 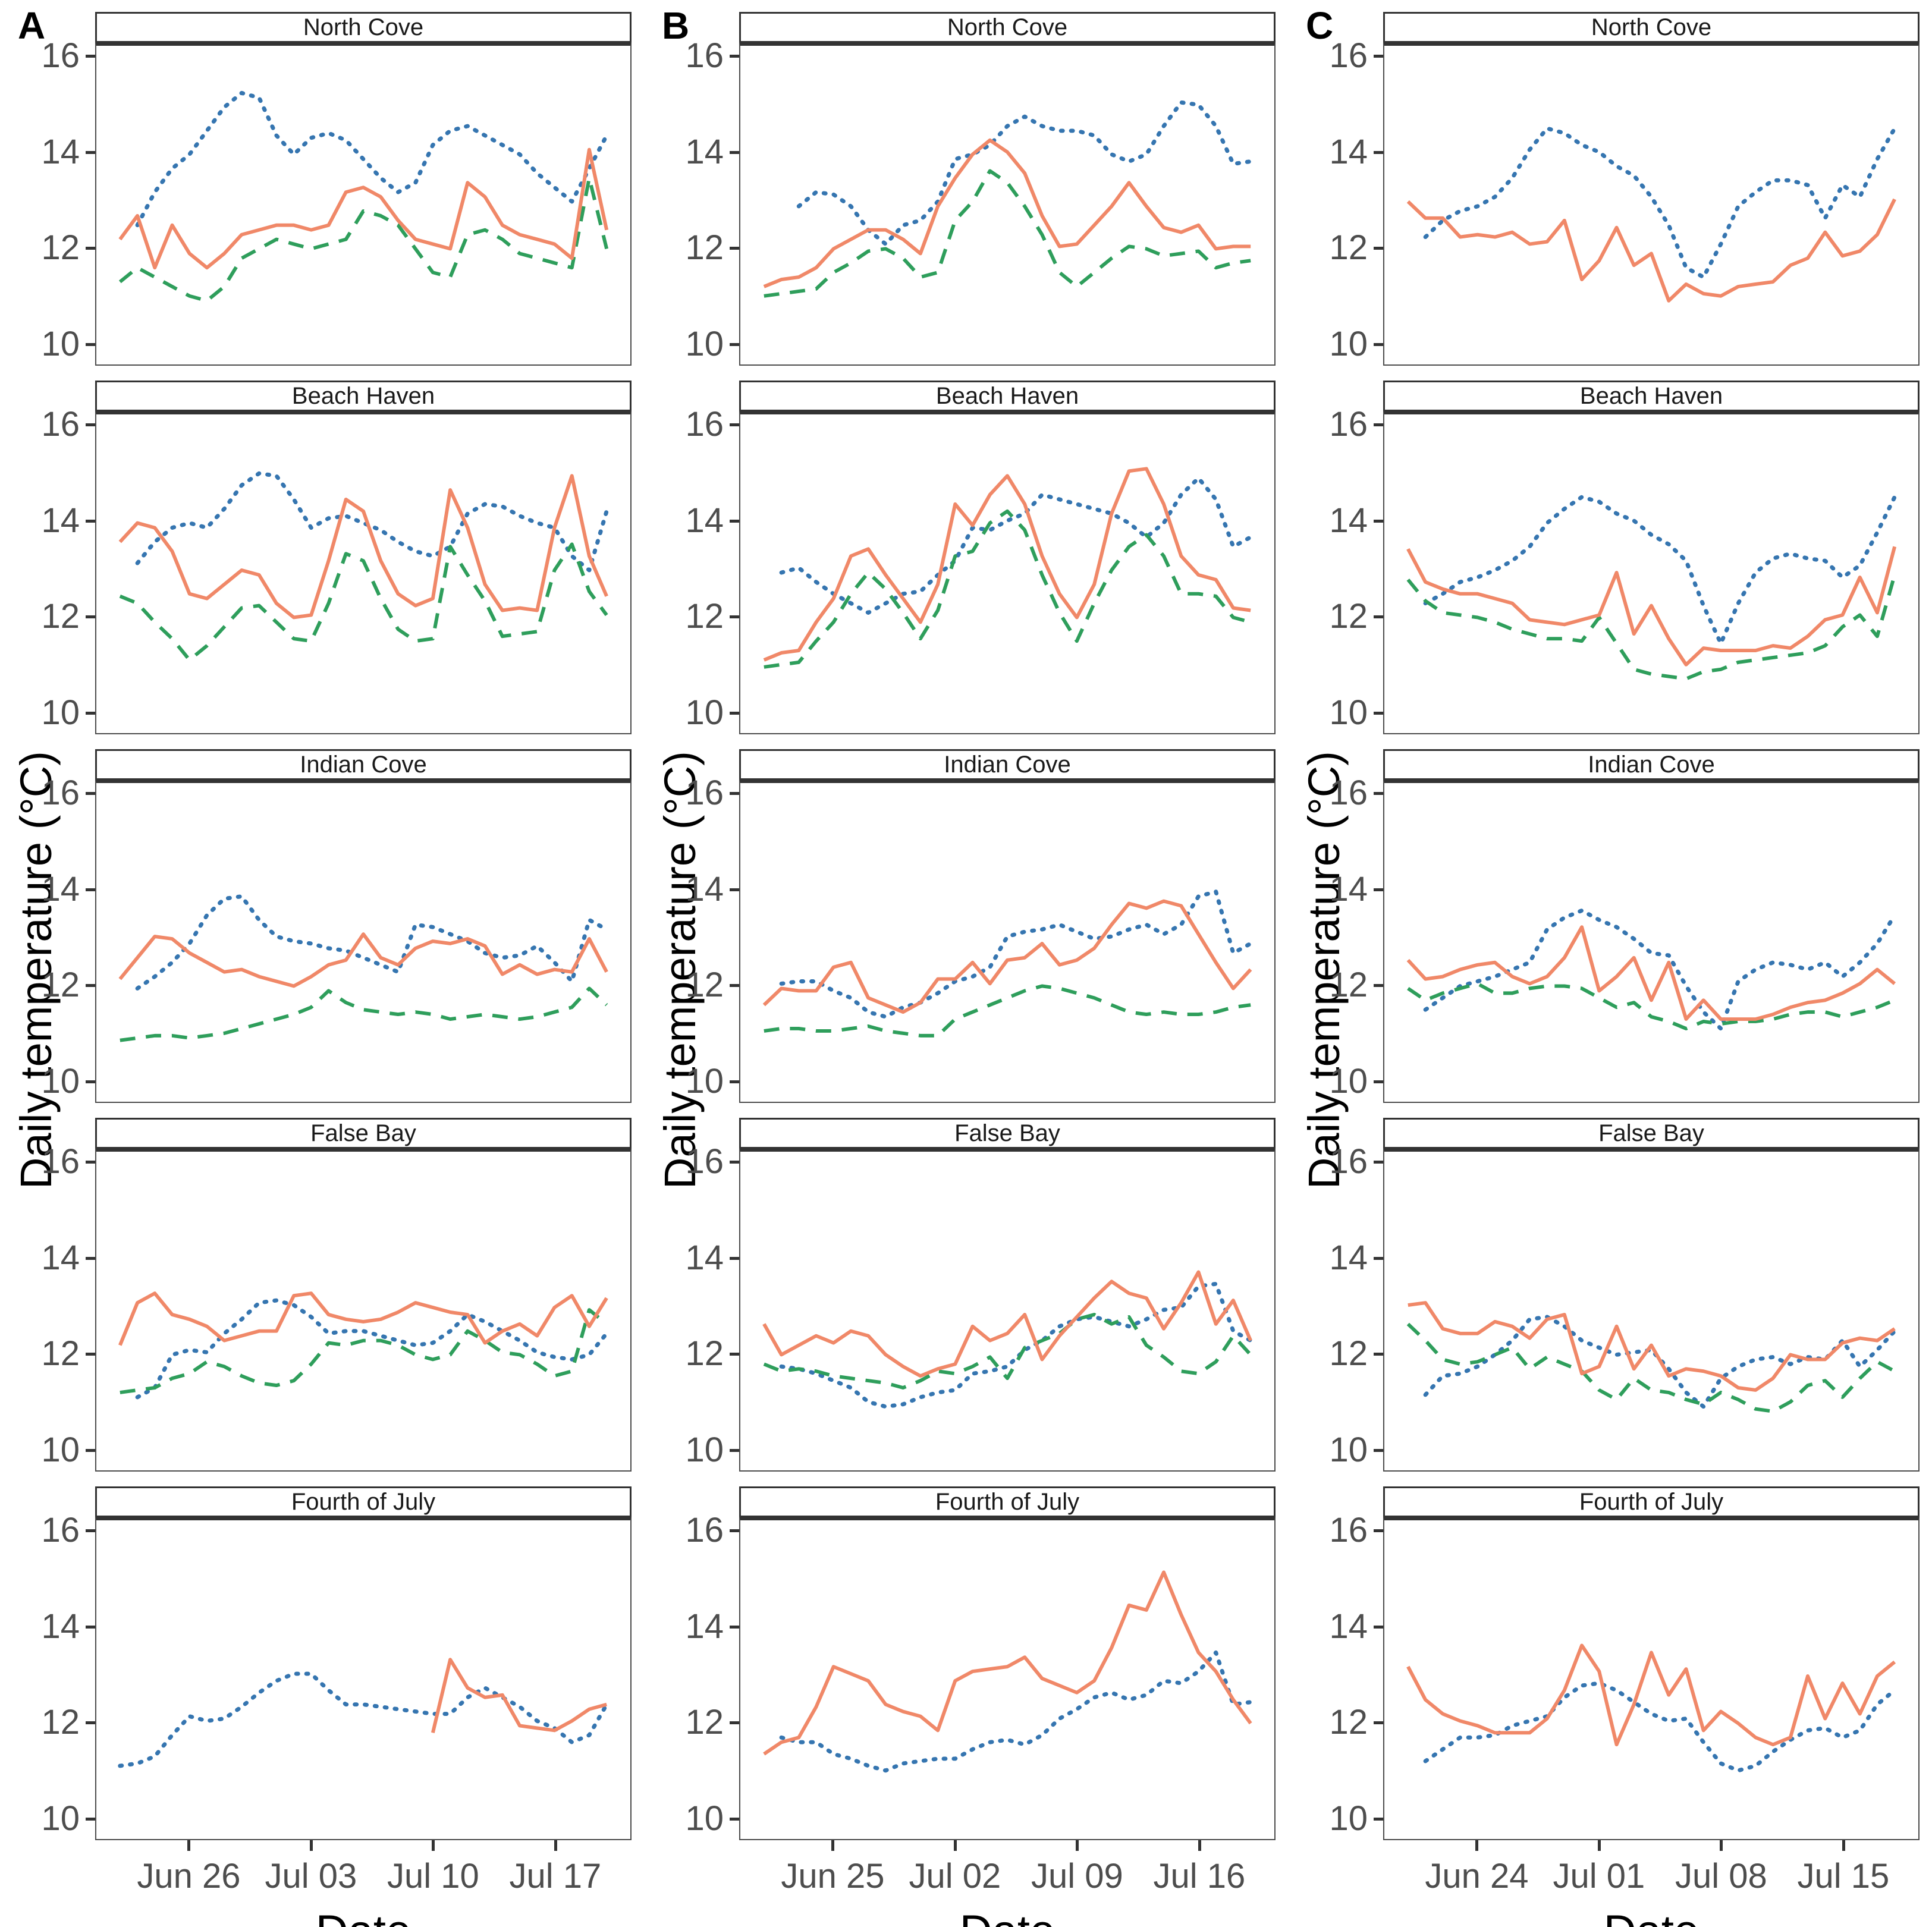 I want to click on facet-strip: Indian Cove, so click(x=363, y=764).